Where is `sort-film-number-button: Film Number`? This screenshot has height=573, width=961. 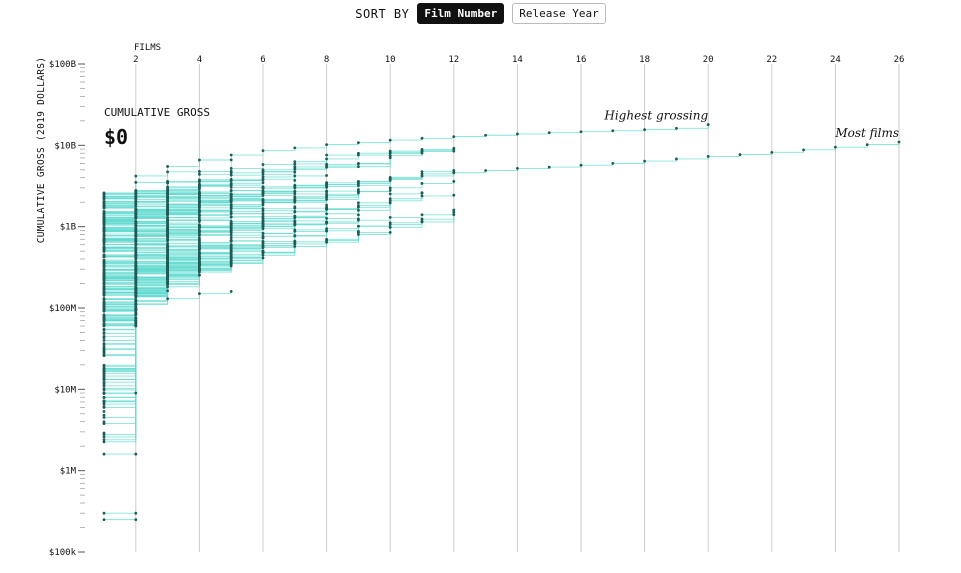 sort-film-number-button: Film Number is located at coordinates (461, 13).